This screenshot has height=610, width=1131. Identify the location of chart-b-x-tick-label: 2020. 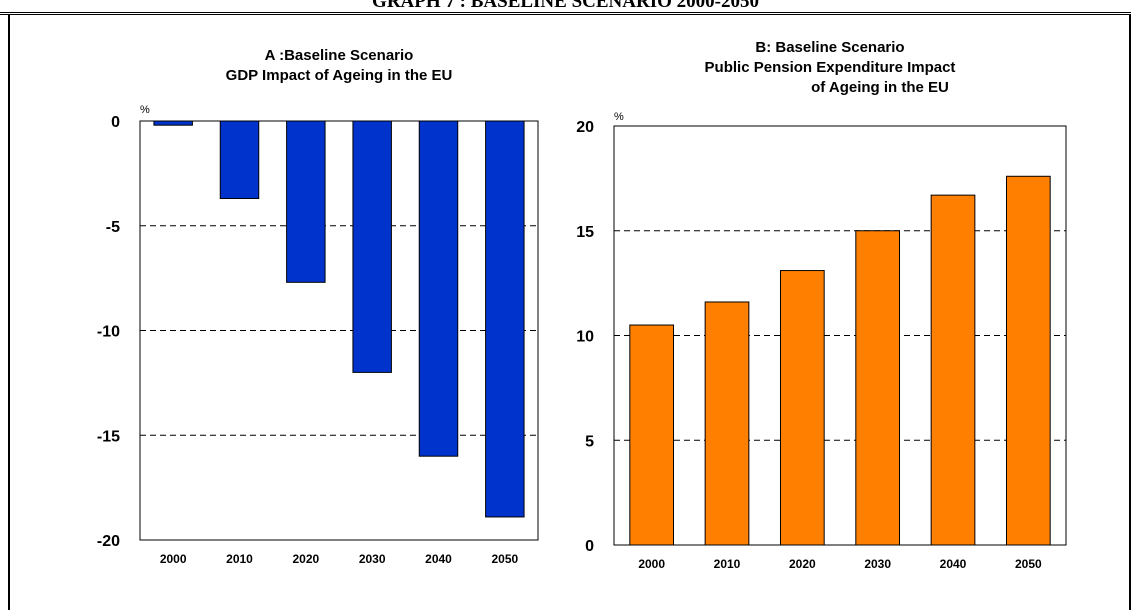
(802, 564).